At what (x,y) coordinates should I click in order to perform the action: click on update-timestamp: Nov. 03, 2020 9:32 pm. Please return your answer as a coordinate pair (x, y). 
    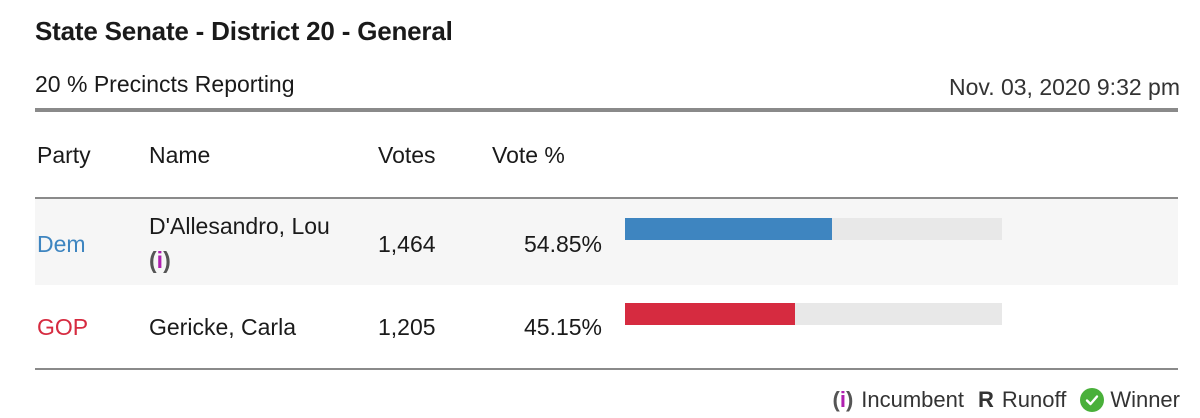
    Looking at the image, I should click on (1064, 87).